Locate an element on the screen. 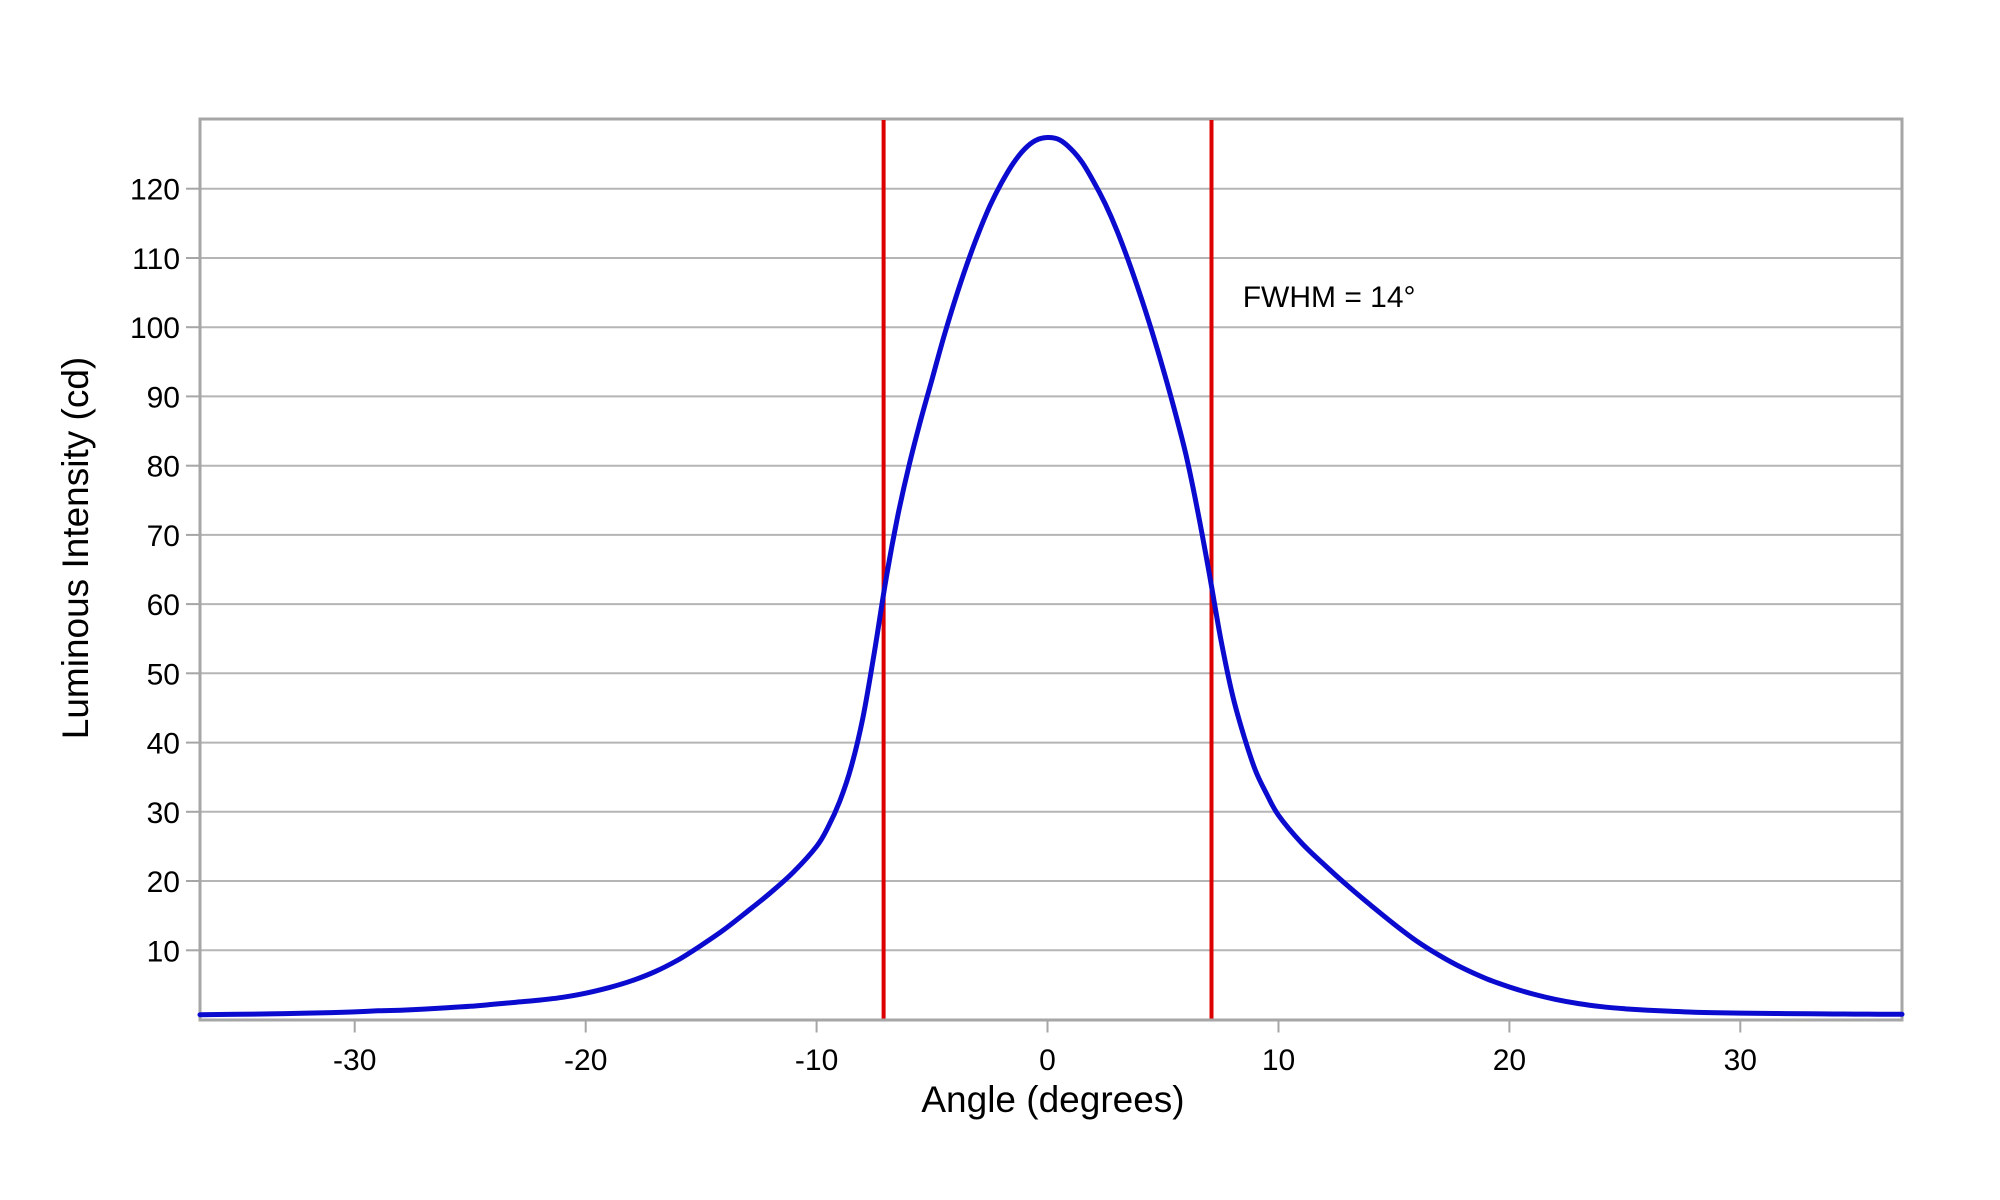 This screenshot has width=2000, height=1200. y-tick-label: 60 is located at coordinates (163, 605).